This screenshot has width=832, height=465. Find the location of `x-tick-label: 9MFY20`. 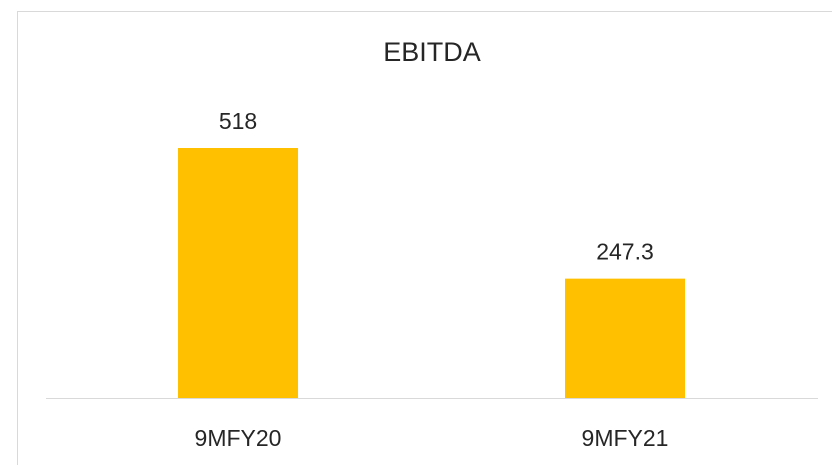

x-tick-label: 9MFY20 is located at coordinates (238, 438).